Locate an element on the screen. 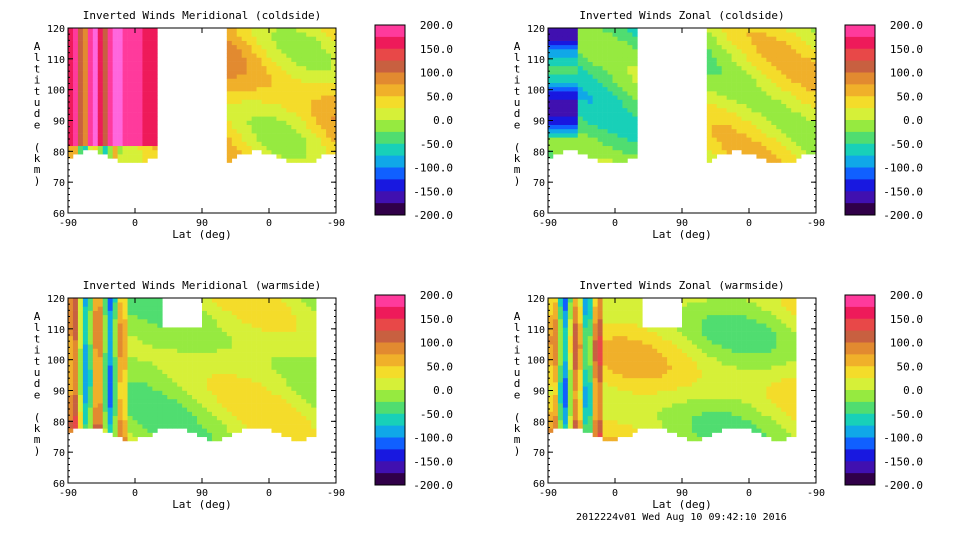  y-tick-label: 70 is located at coordinates (59, 183).